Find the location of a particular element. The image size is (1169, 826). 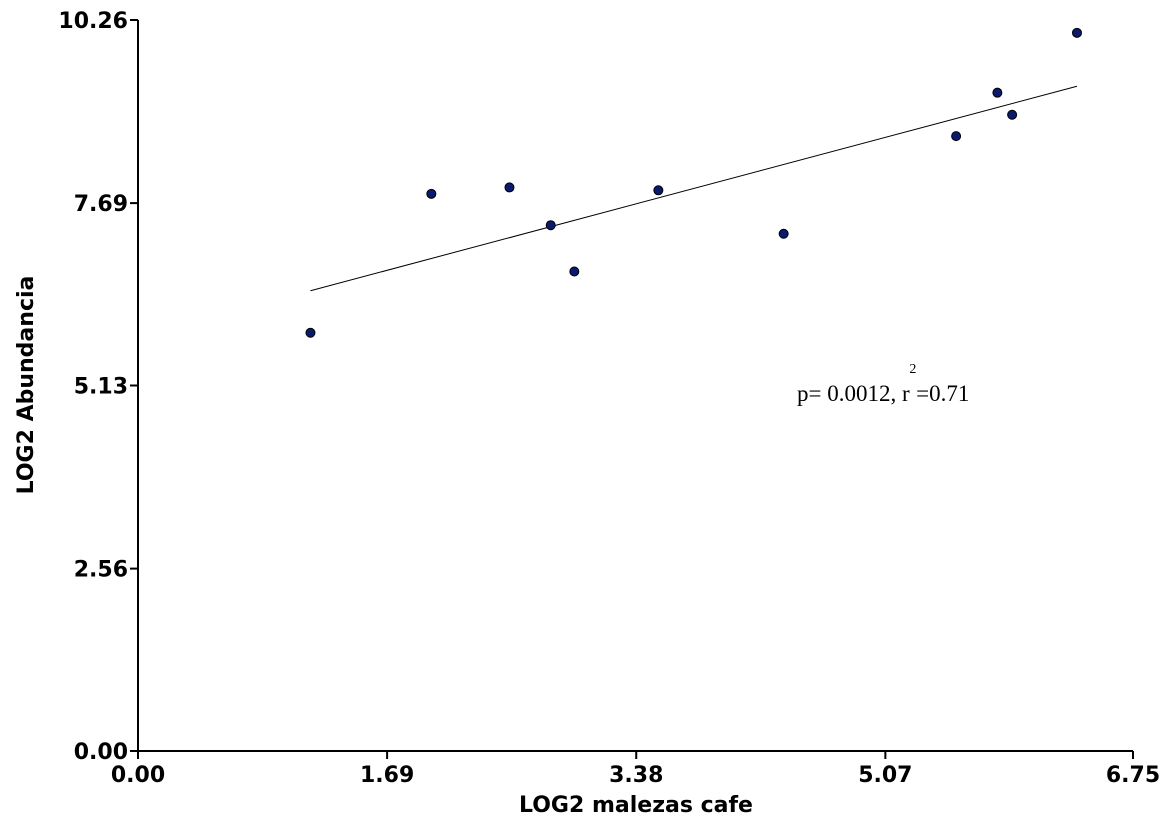

stats-annotation-main: p= 0.0012, r is located at coordinates (853, 393).